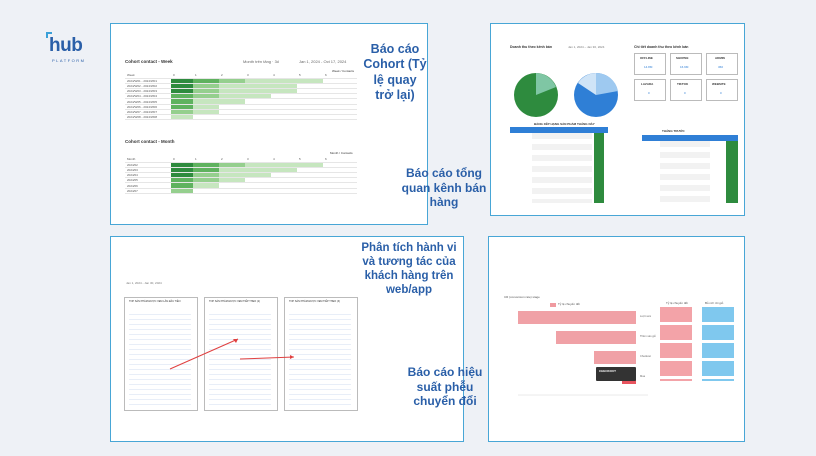 The height and width of the screenshot is (456, 816). Describe the element at coordinates (232, 354) in the screenshot. I see `flow-arrows` at that location.